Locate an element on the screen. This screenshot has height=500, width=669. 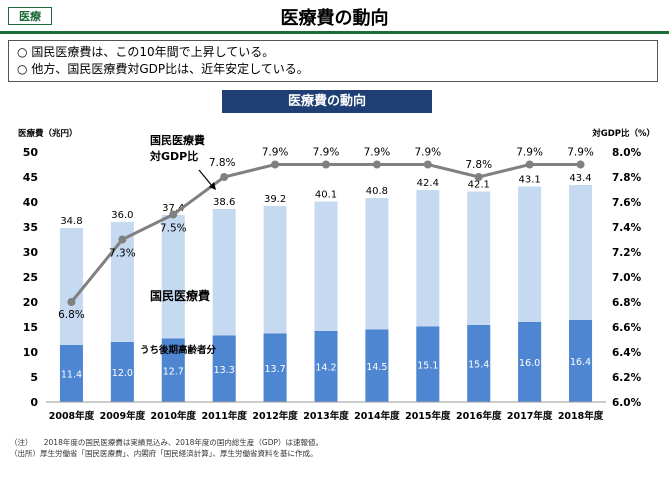
ratio-label: 7.5% is located at coordinates (173, 229).